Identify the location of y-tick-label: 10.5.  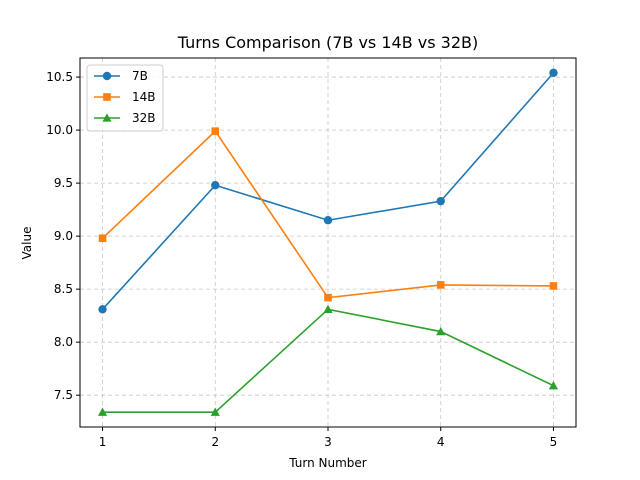
(59, 77).